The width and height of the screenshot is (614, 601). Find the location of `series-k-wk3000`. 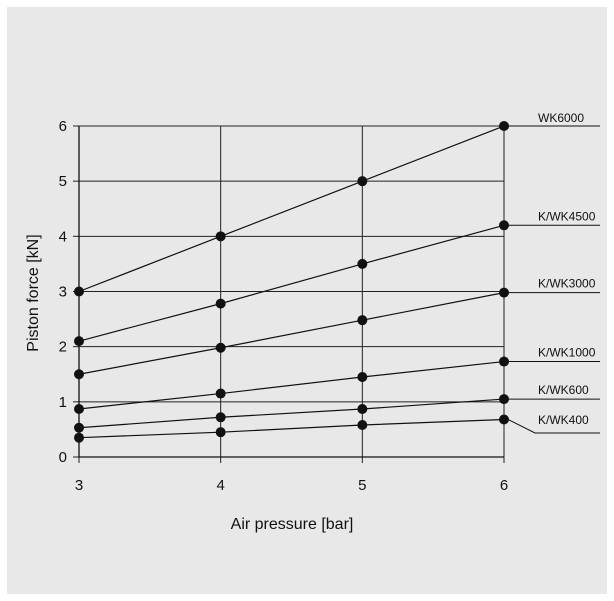

series-k-wk3000 is located at coordinates (291, 333).